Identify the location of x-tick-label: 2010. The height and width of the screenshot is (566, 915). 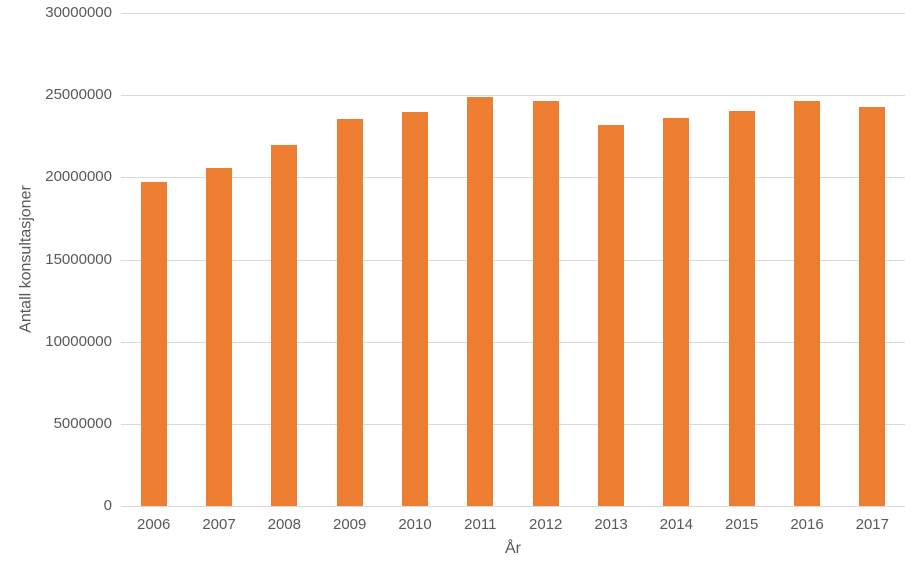
(415, 524).